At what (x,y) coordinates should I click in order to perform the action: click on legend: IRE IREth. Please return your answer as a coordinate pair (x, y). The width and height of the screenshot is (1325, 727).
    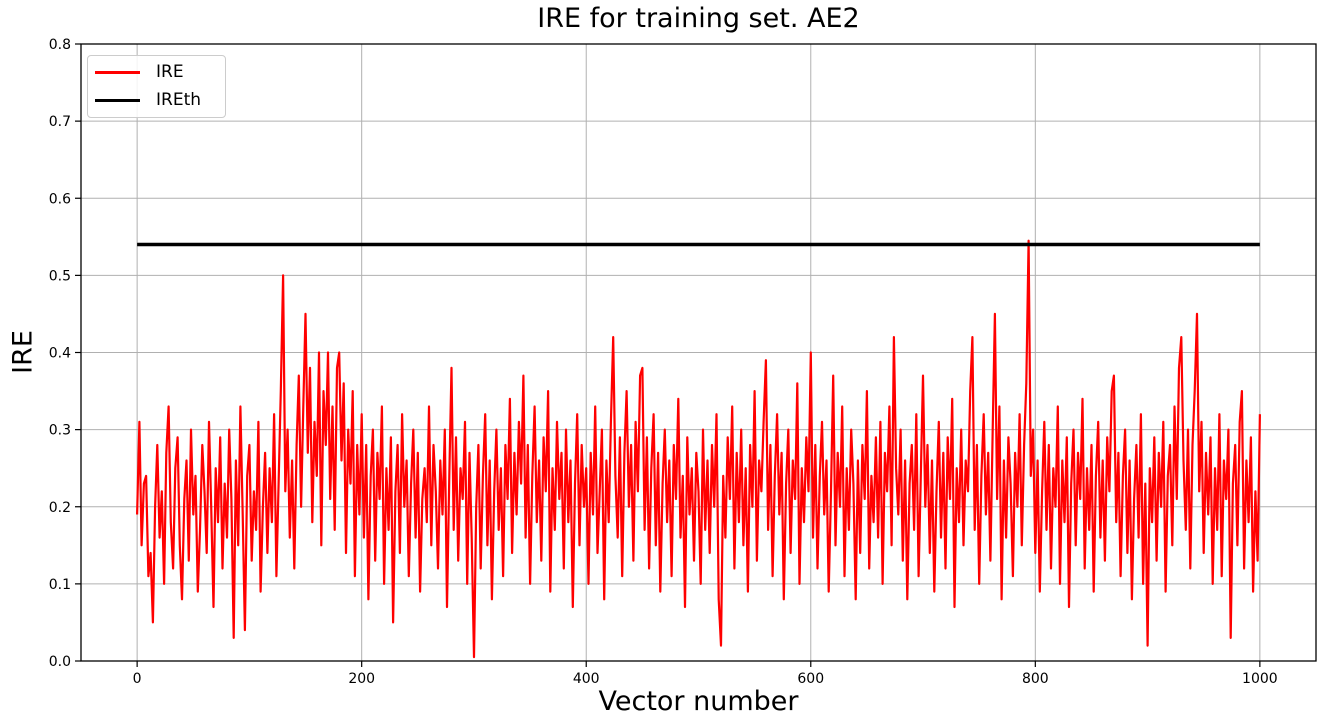
    Looking at the image, I should click on (156, 86).